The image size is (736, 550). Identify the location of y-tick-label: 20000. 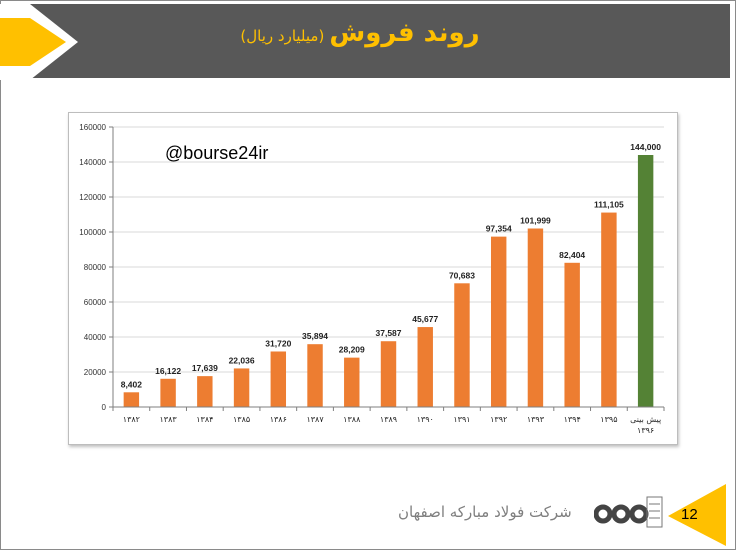
(95, 372).